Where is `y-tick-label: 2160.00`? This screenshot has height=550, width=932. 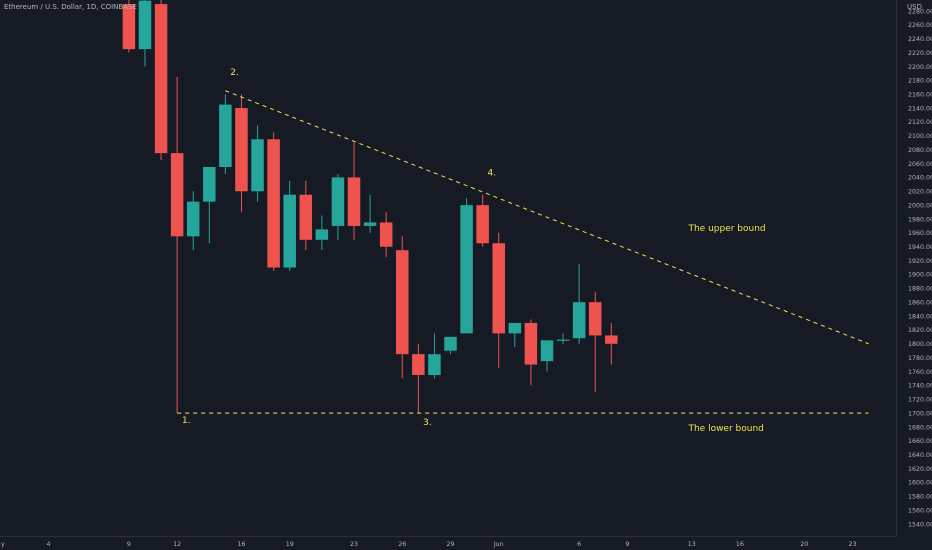
y-tick-label: 2160.00 is located at coordinates (920, 95).